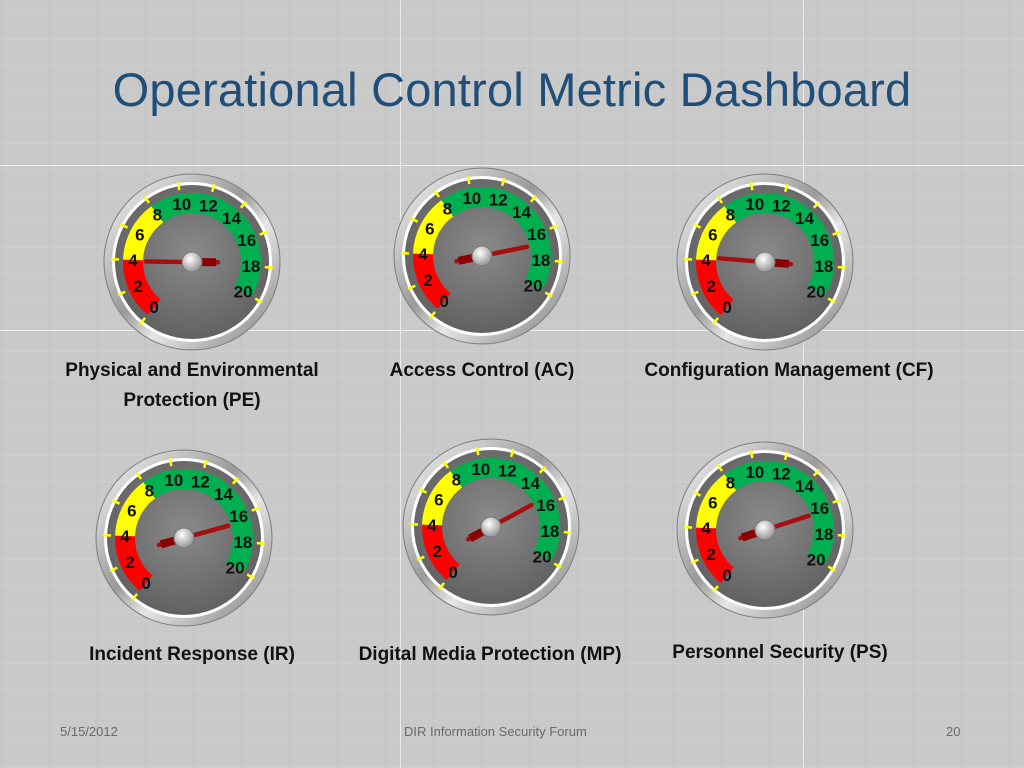 This screenshot has height=768, width=1024. I want to click on gauge-tick-label: 20, so click(816, 560).